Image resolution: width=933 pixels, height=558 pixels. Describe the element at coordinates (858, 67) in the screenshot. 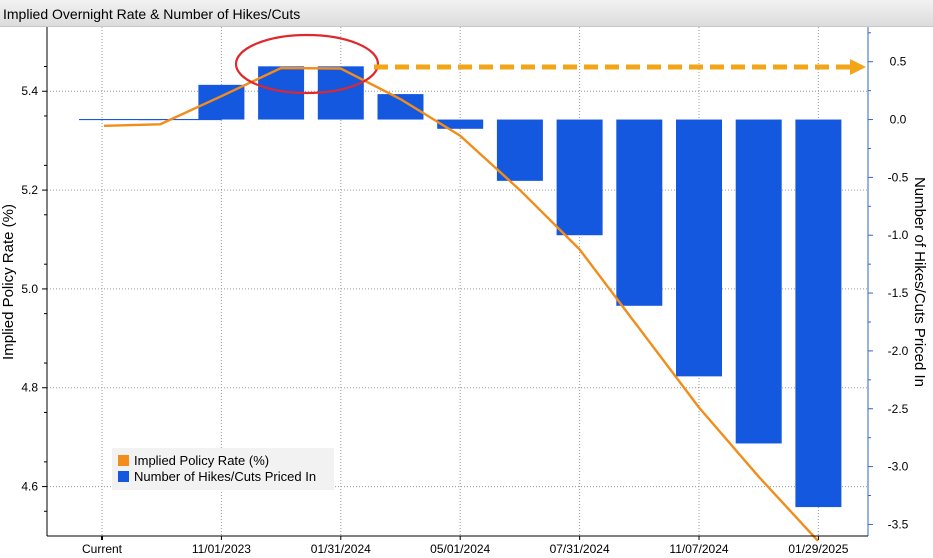

I see `dashed-arrow-head` at that location.